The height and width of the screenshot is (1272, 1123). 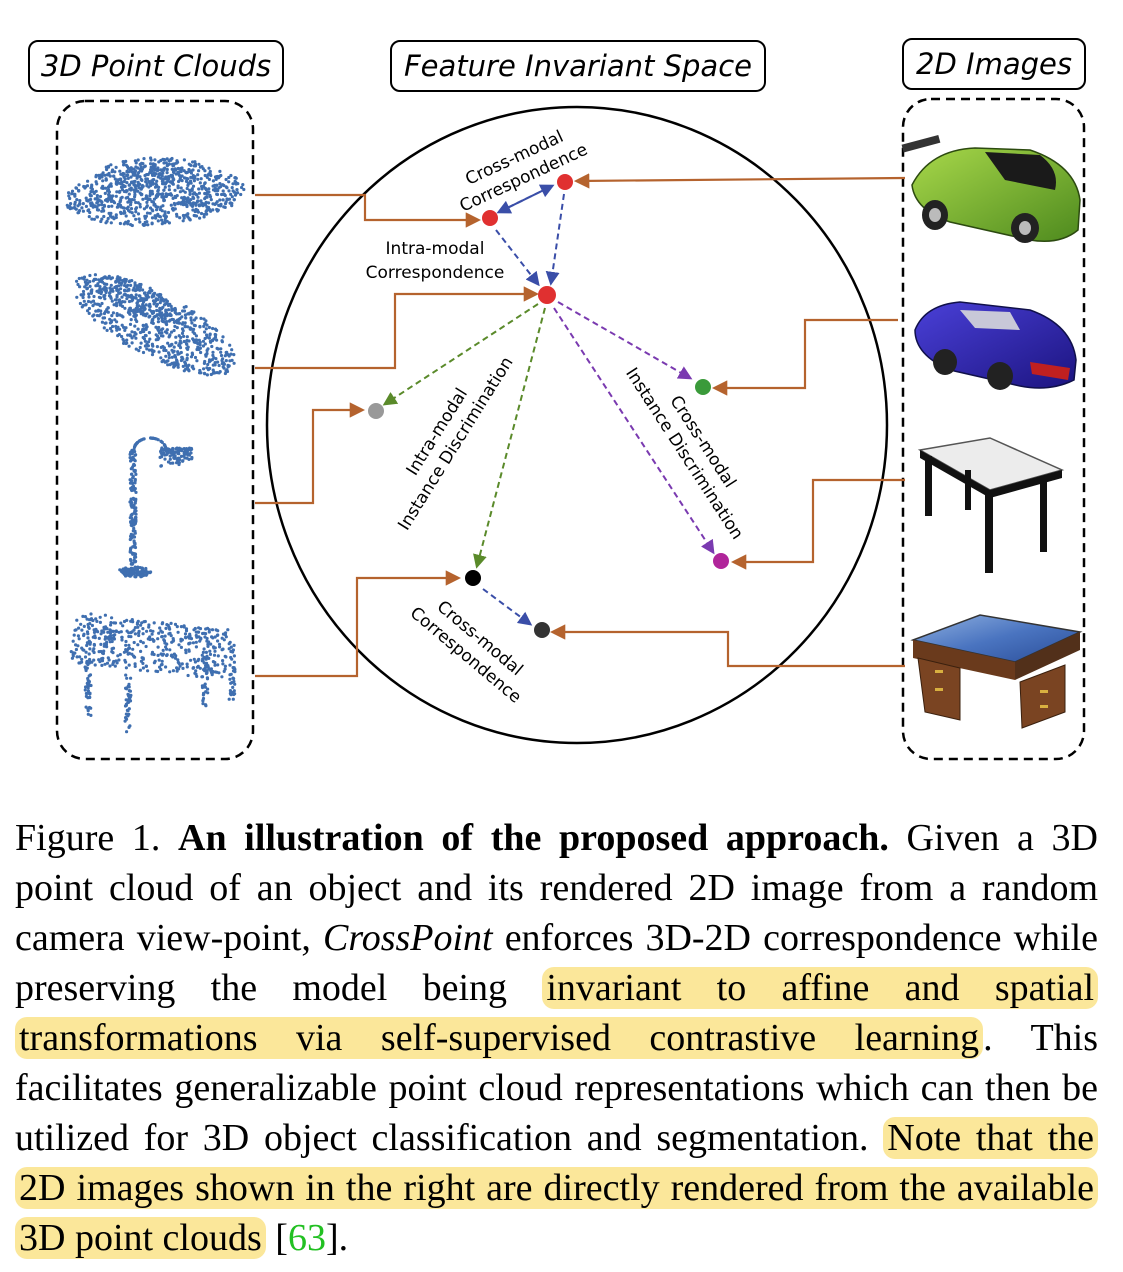 I want to click on header-2d-images: 2D Images, so click(x=994, y=64).